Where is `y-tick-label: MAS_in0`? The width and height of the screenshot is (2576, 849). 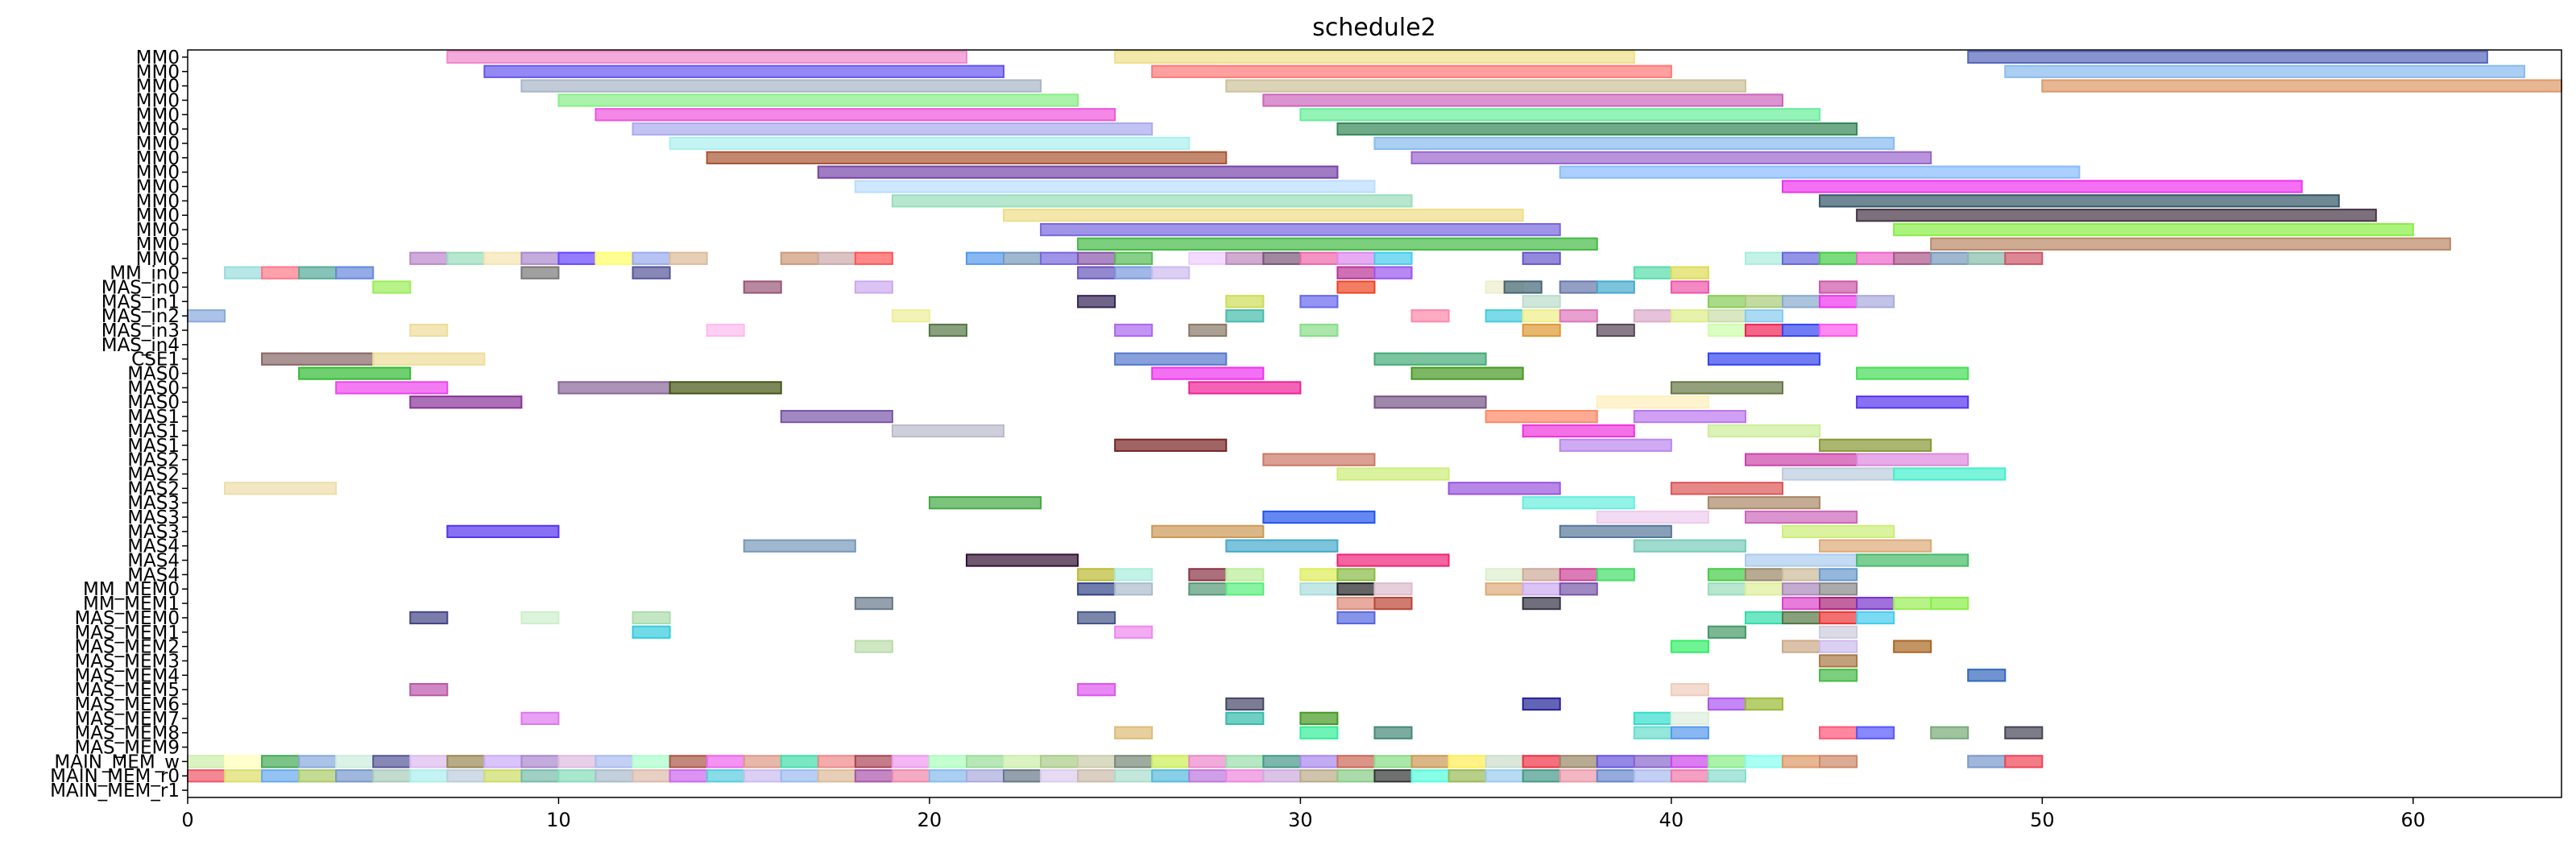
y-tick-label: MAS_in0 is located at coordinates (140, 287).